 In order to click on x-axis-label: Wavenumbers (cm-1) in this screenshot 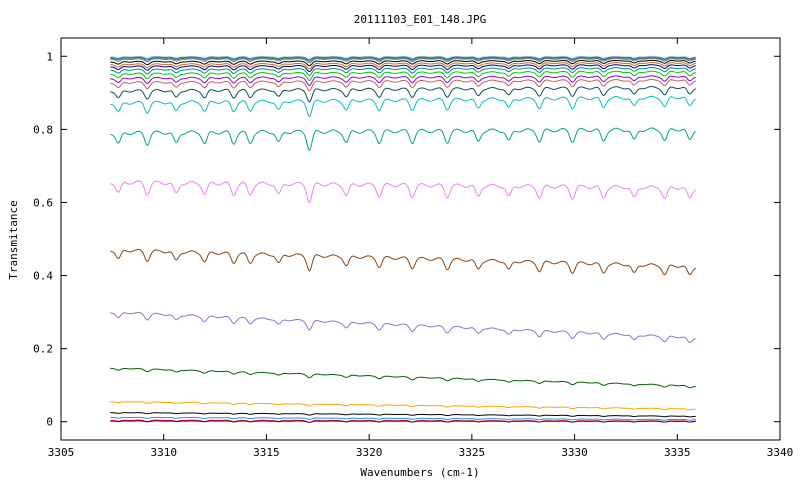, I will do `click(419, 472)`.